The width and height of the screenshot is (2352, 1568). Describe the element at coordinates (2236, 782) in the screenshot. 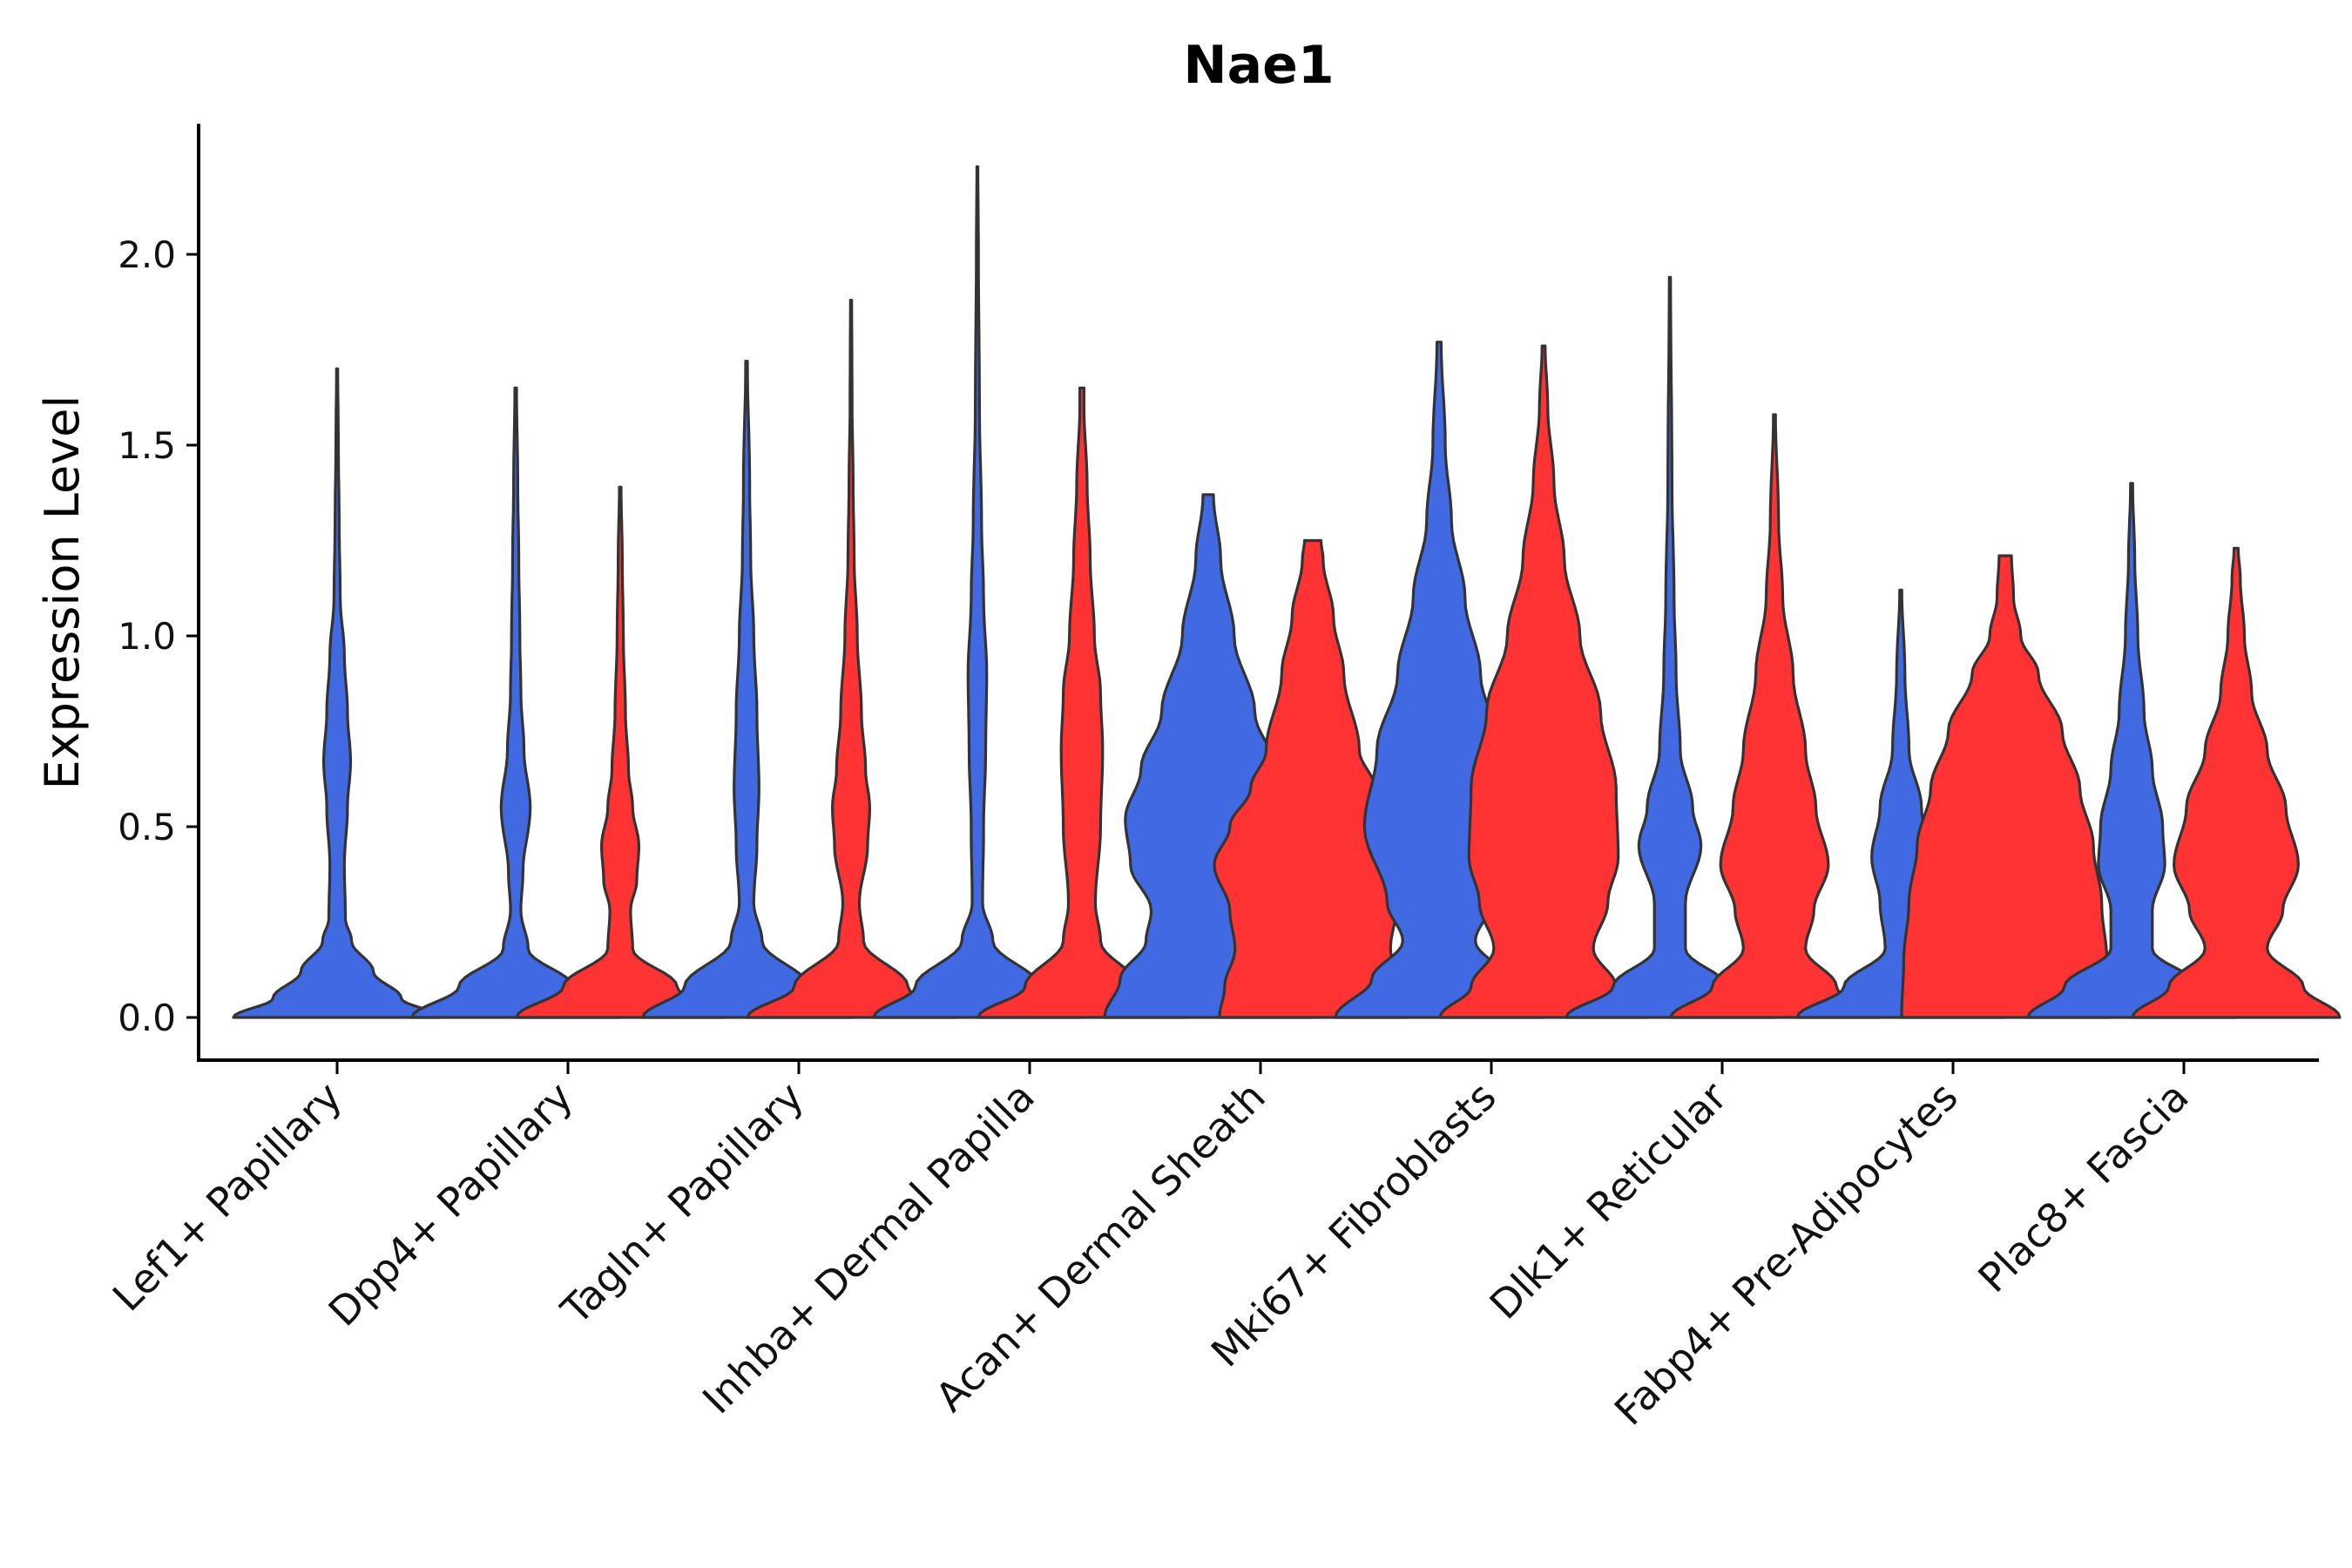

I see `violin-plac8-fascia-red` at that location.